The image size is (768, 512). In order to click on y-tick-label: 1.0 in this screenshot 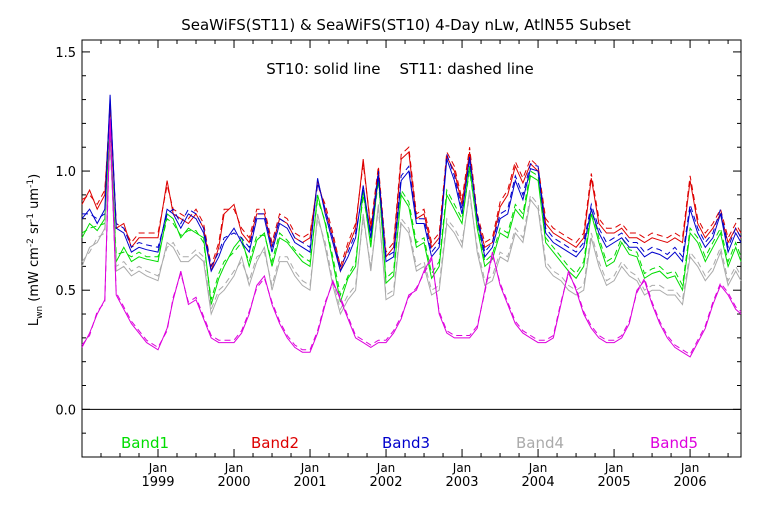, I will do `click(65, 172)`.